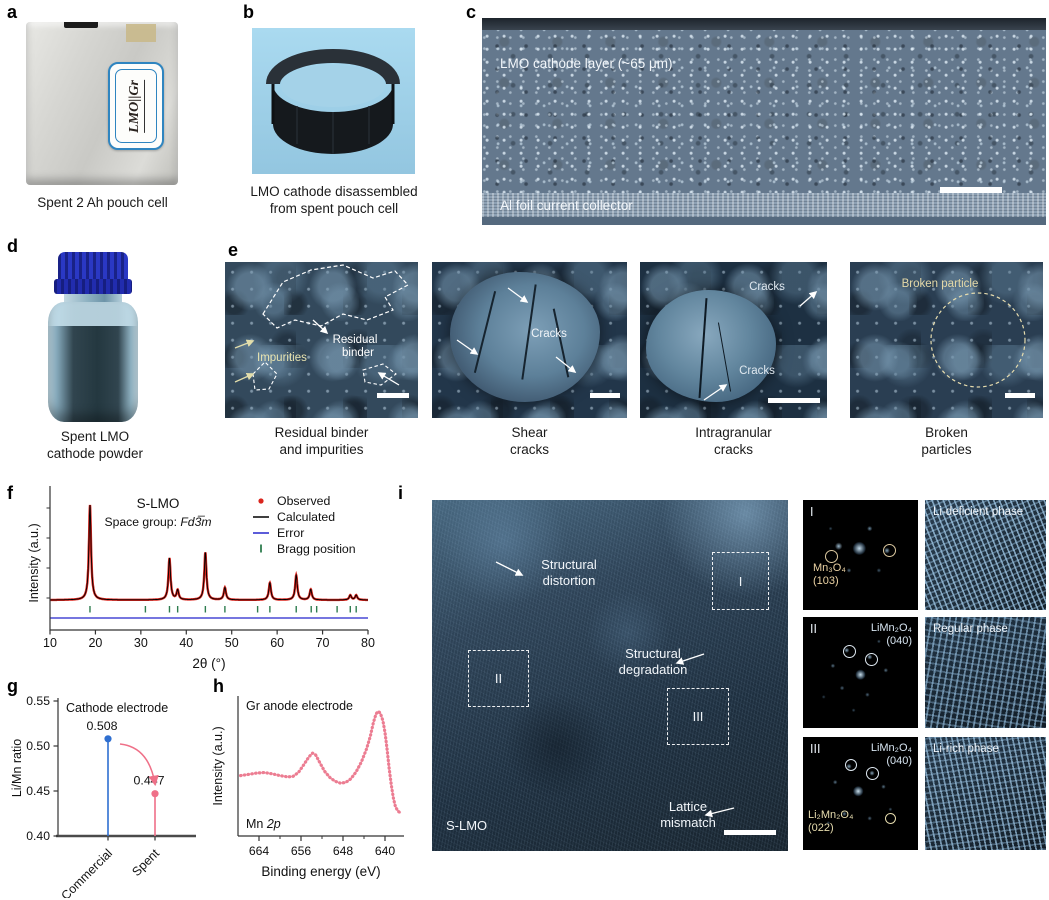 The image size is (1049, 900). I want to click on fft-phase-label-III-bottom: Li₂Mn₂O₄ (022), so click(830, 822).